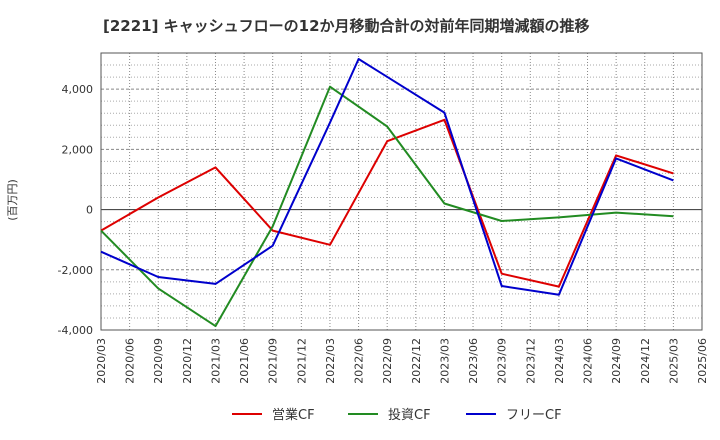  What do you see at coordinates (75, 330) in the screenshot?
I see `y-tick-label: -4,000` at bounding box center [75, 330].